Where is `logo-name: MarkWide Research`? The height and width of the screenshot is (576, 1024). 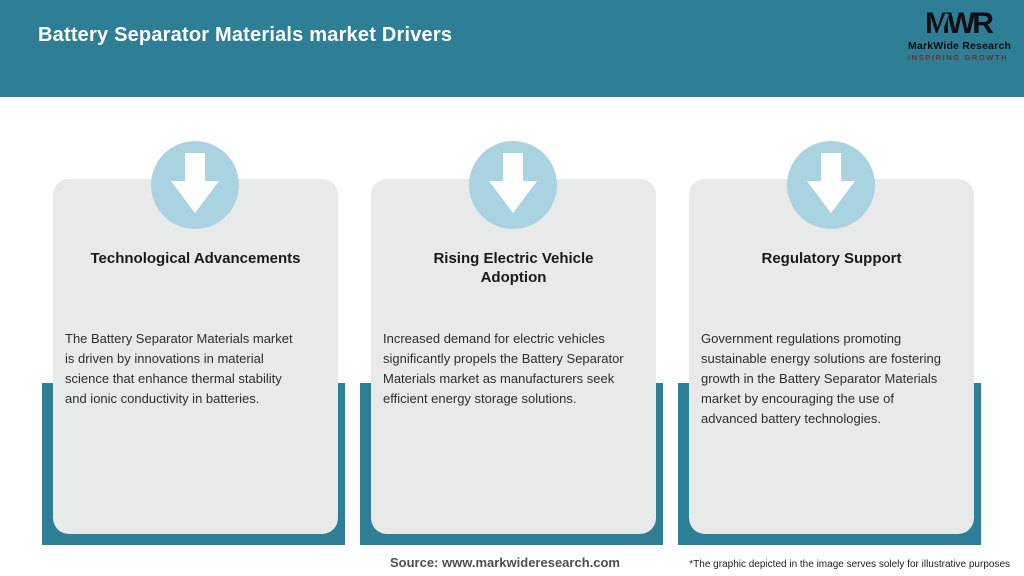 logo-name: MarkWide Research is located at coordinates (960, 46).